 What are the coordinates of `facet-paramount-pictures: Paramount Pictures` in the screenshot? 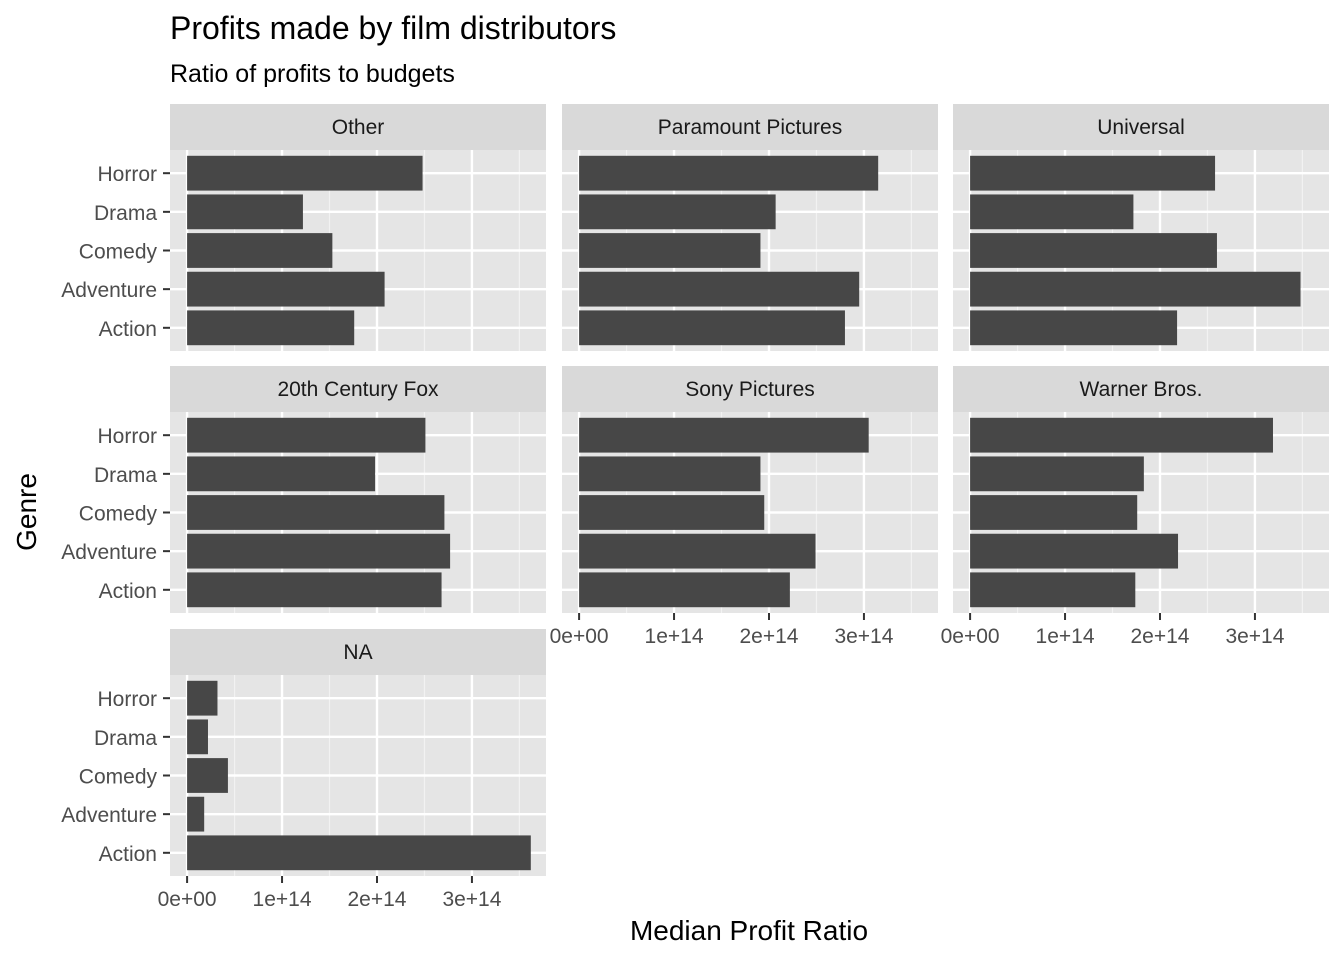 It's located at (750, 227).